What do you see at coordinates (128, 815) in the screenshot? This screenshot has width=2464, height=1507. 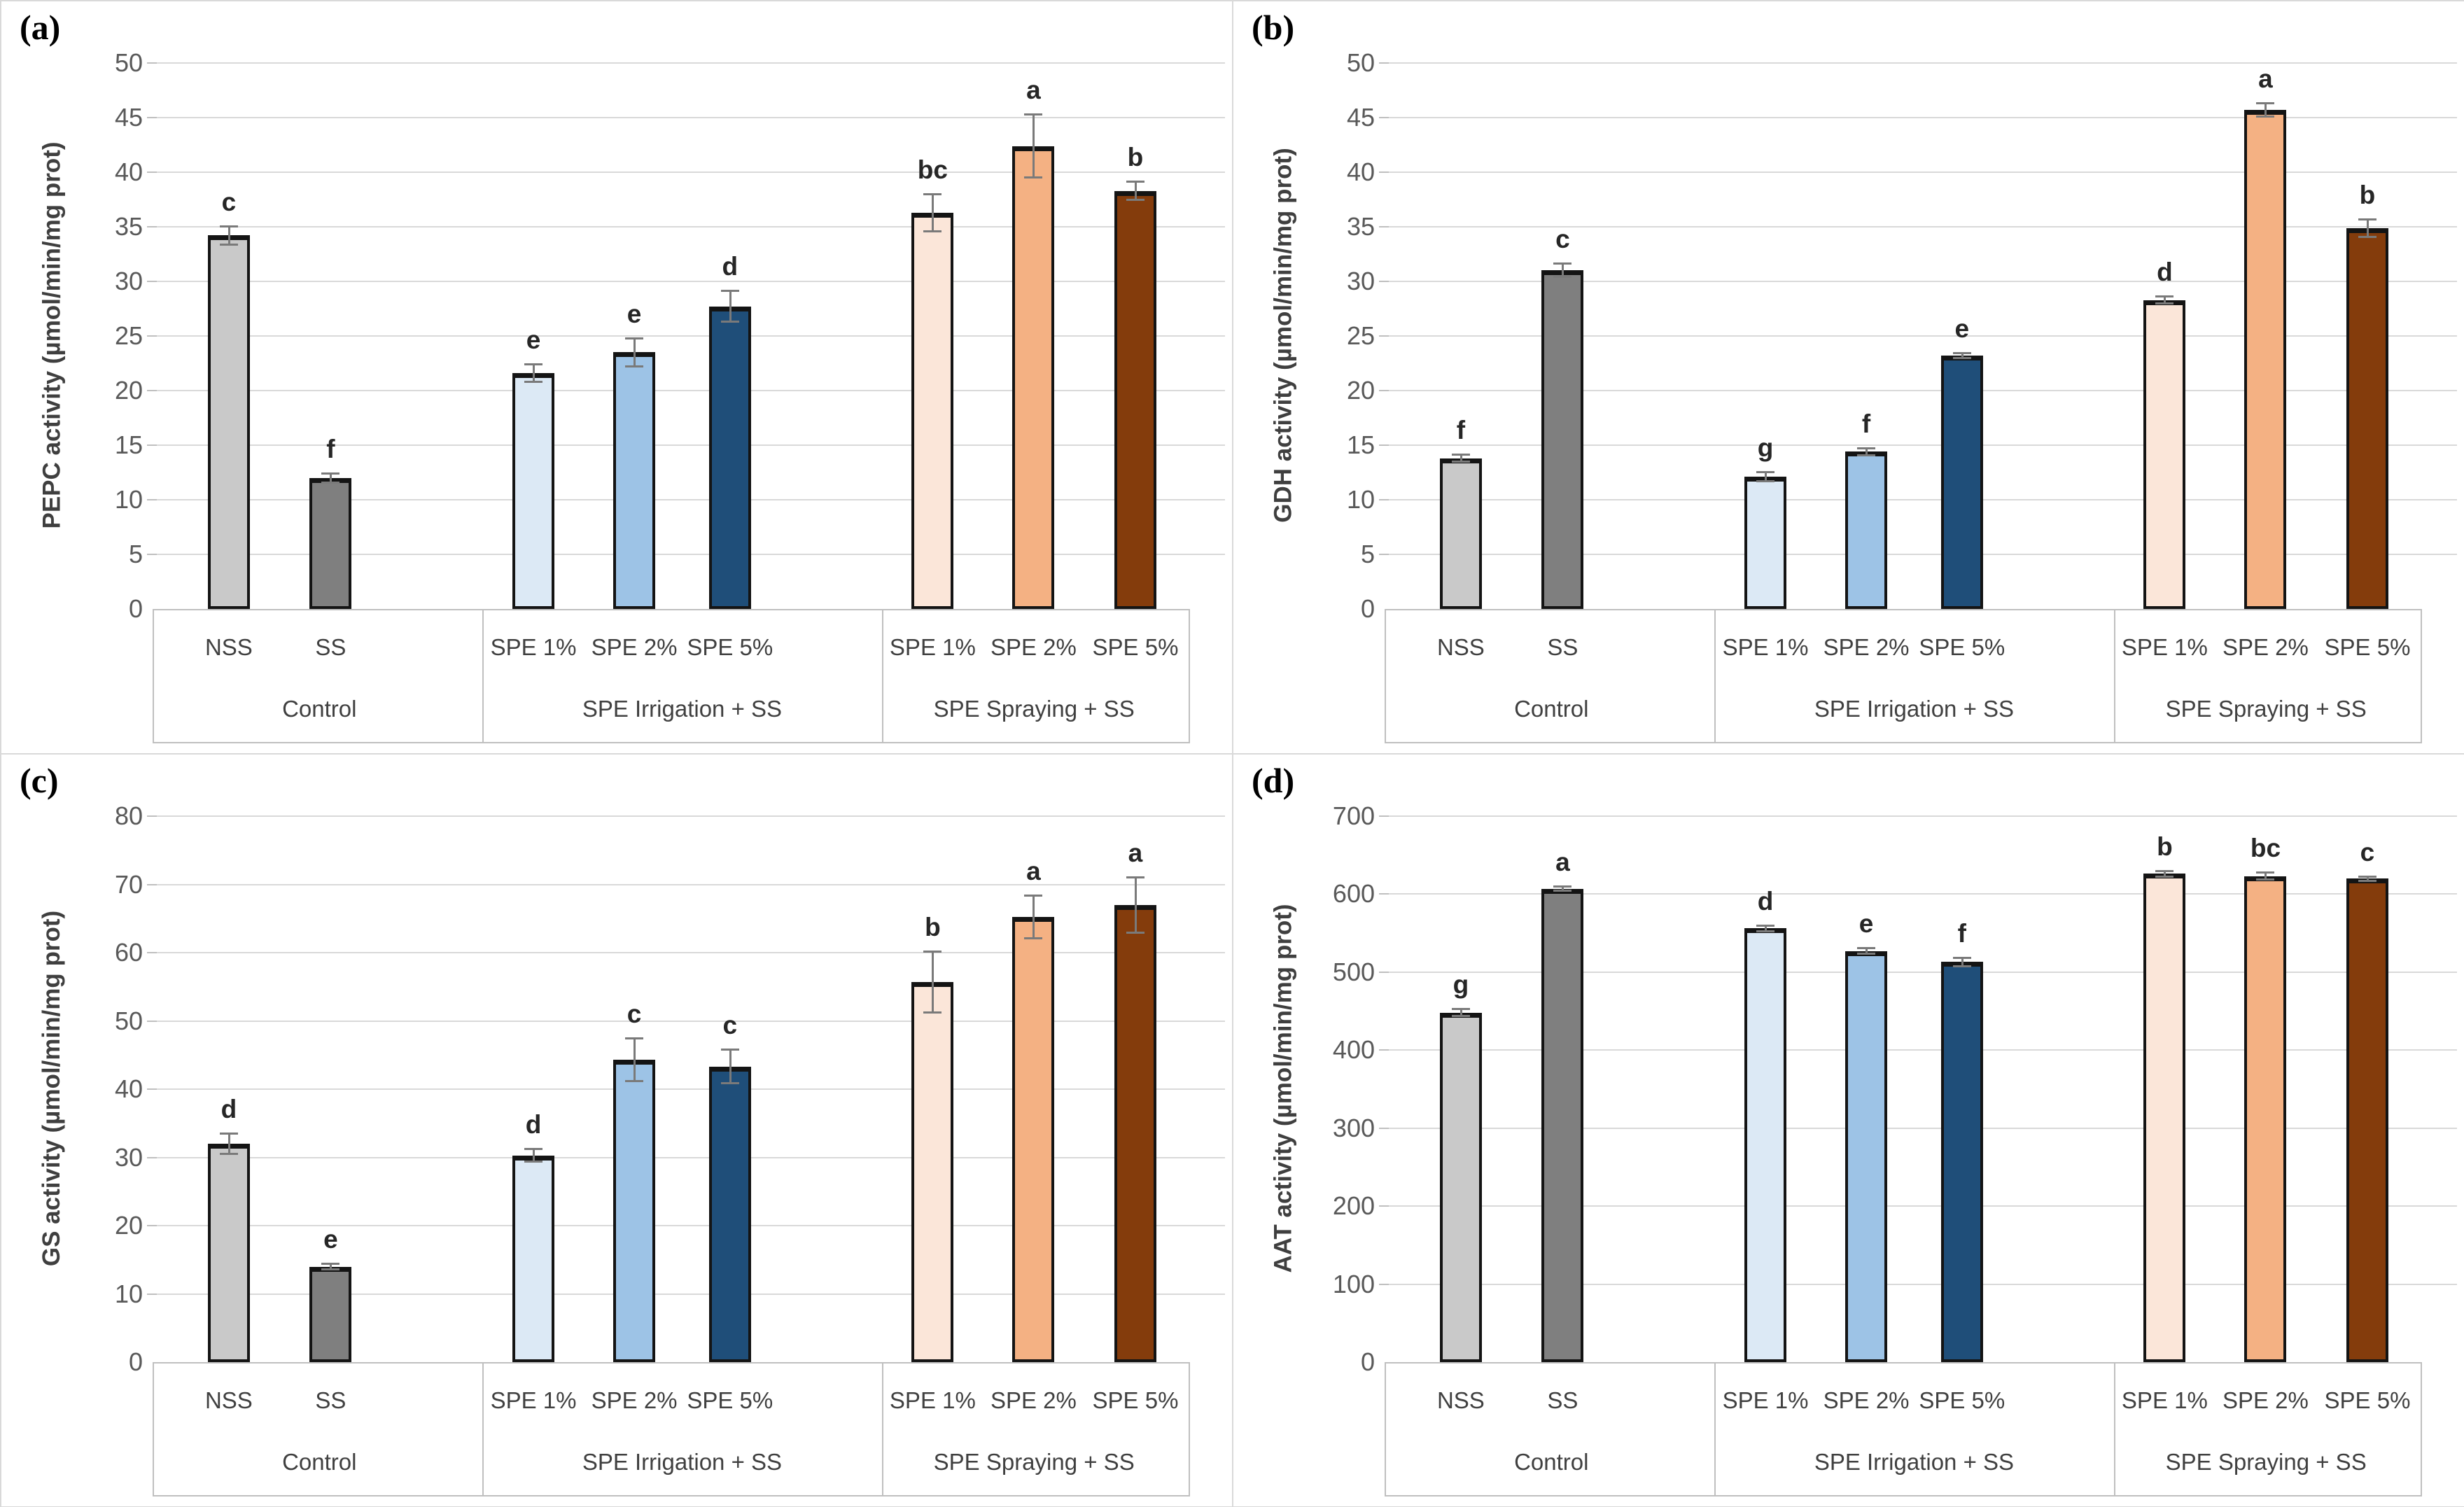 I see `y-tick-label: 80` at bounding box center [128, 815].